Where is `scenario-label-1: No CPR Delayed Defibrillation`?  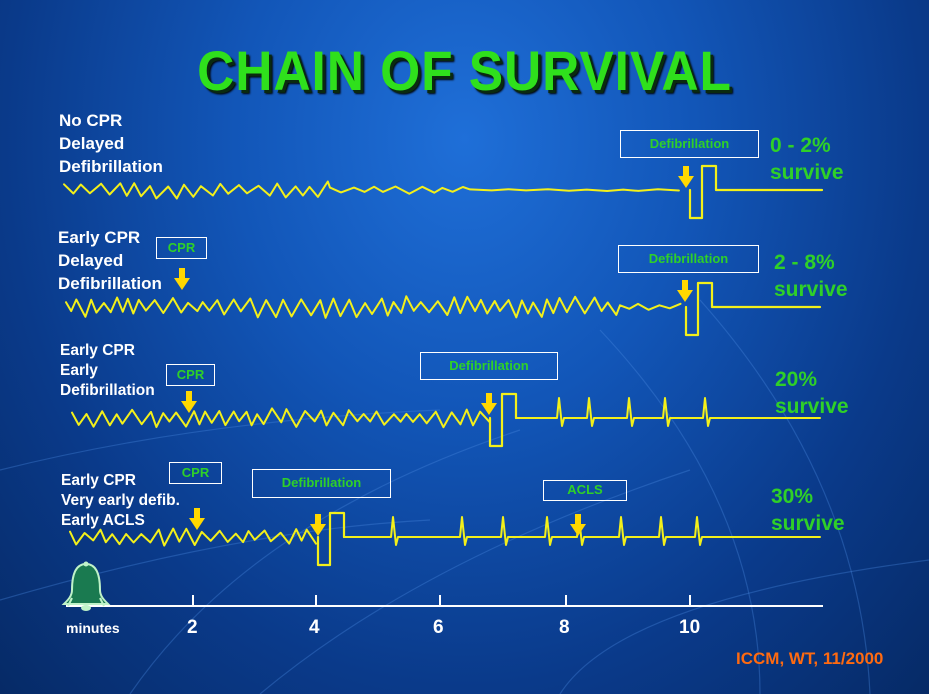 scenario-label-1: No CPR Delayed Defibrillation is located at coordinates (111, 143).